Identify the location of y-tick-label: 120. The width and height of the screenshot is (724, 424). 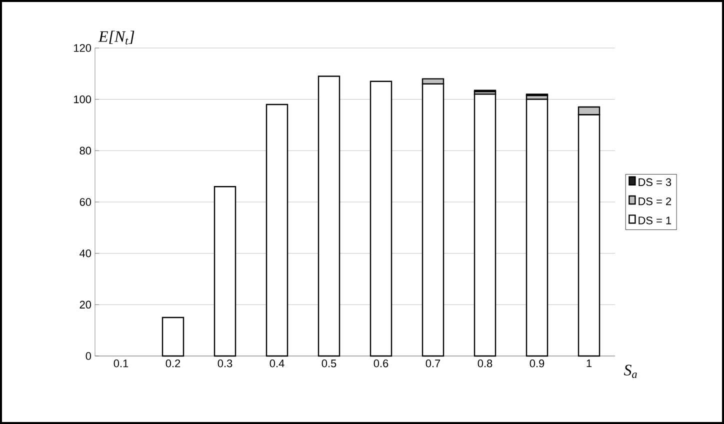
(83, 48).